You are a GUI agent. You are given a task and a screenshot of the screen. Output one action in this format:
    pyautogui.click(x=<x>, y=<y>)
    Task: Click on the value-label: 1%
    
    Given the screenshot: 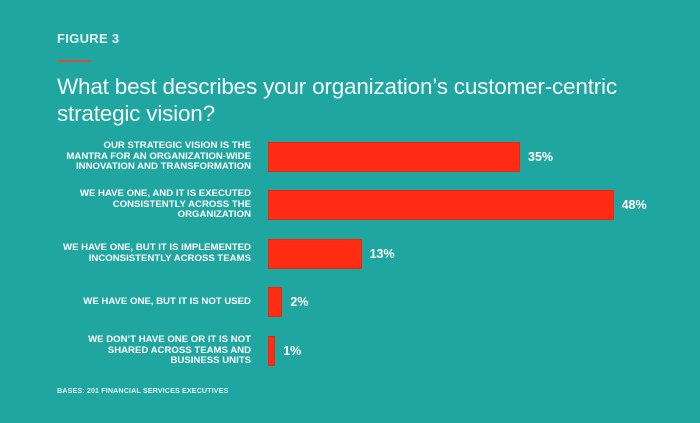 What is the action you would take?
    pyautogui.click(x=292, y=351)
    